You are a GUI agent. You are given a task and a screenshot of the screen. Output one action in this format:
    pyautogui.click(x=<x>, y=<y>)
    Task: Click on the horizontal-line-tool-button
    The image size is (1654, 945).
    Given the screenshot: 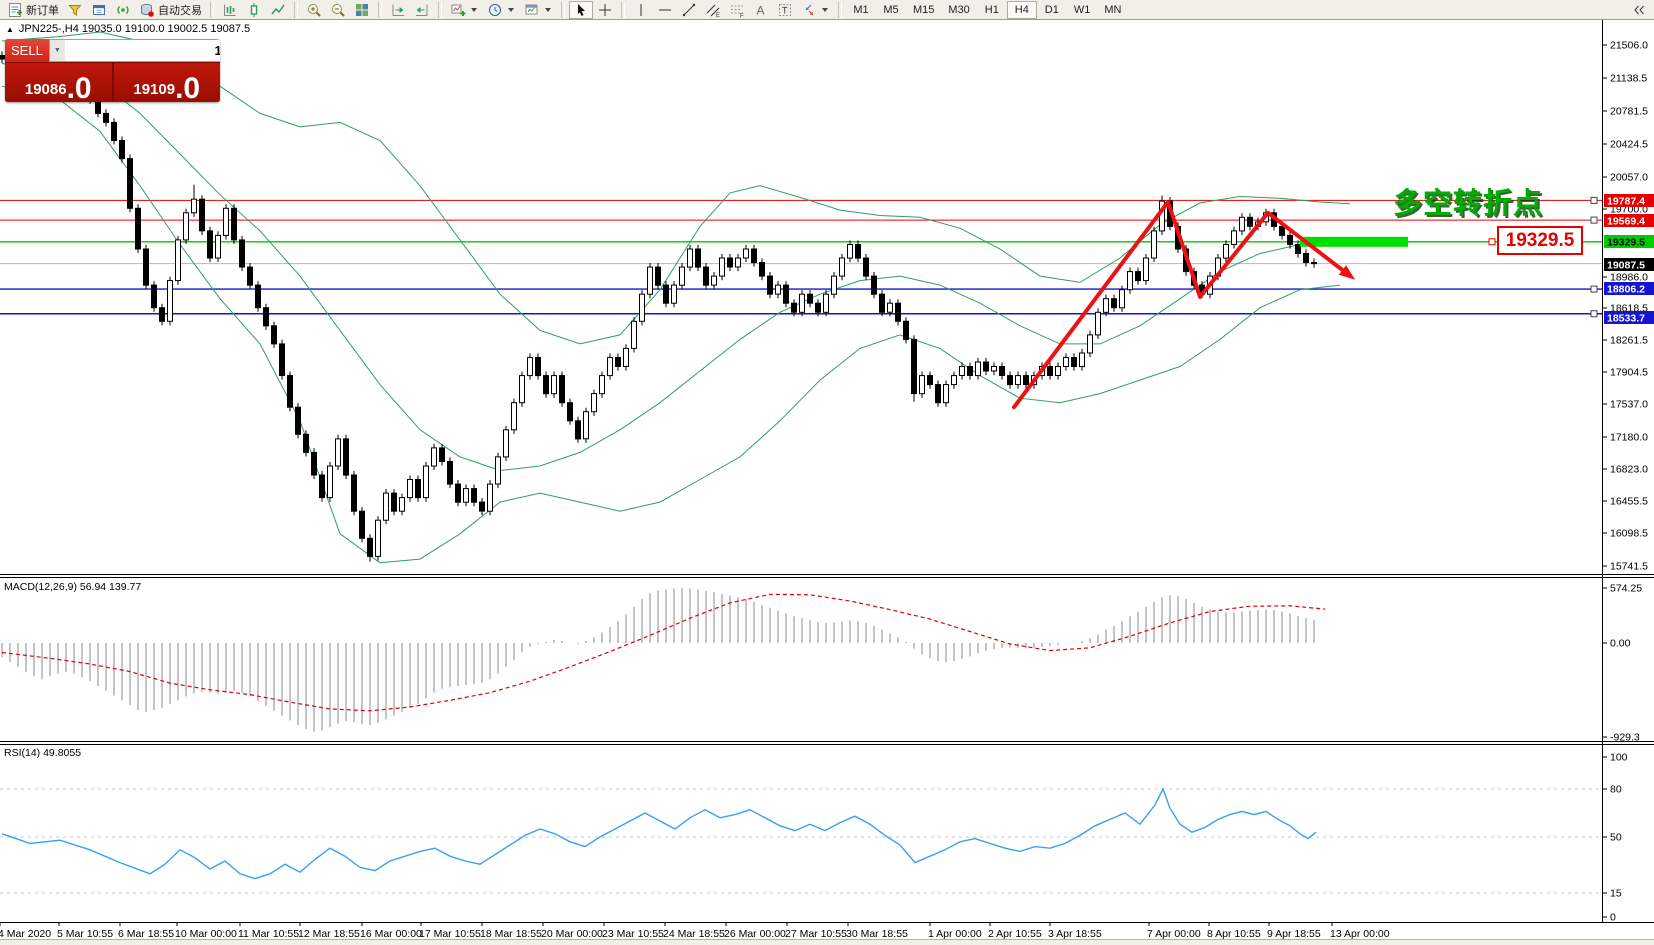 What is the action you would take?
    pyautogui.click(x=665, y=10)
    